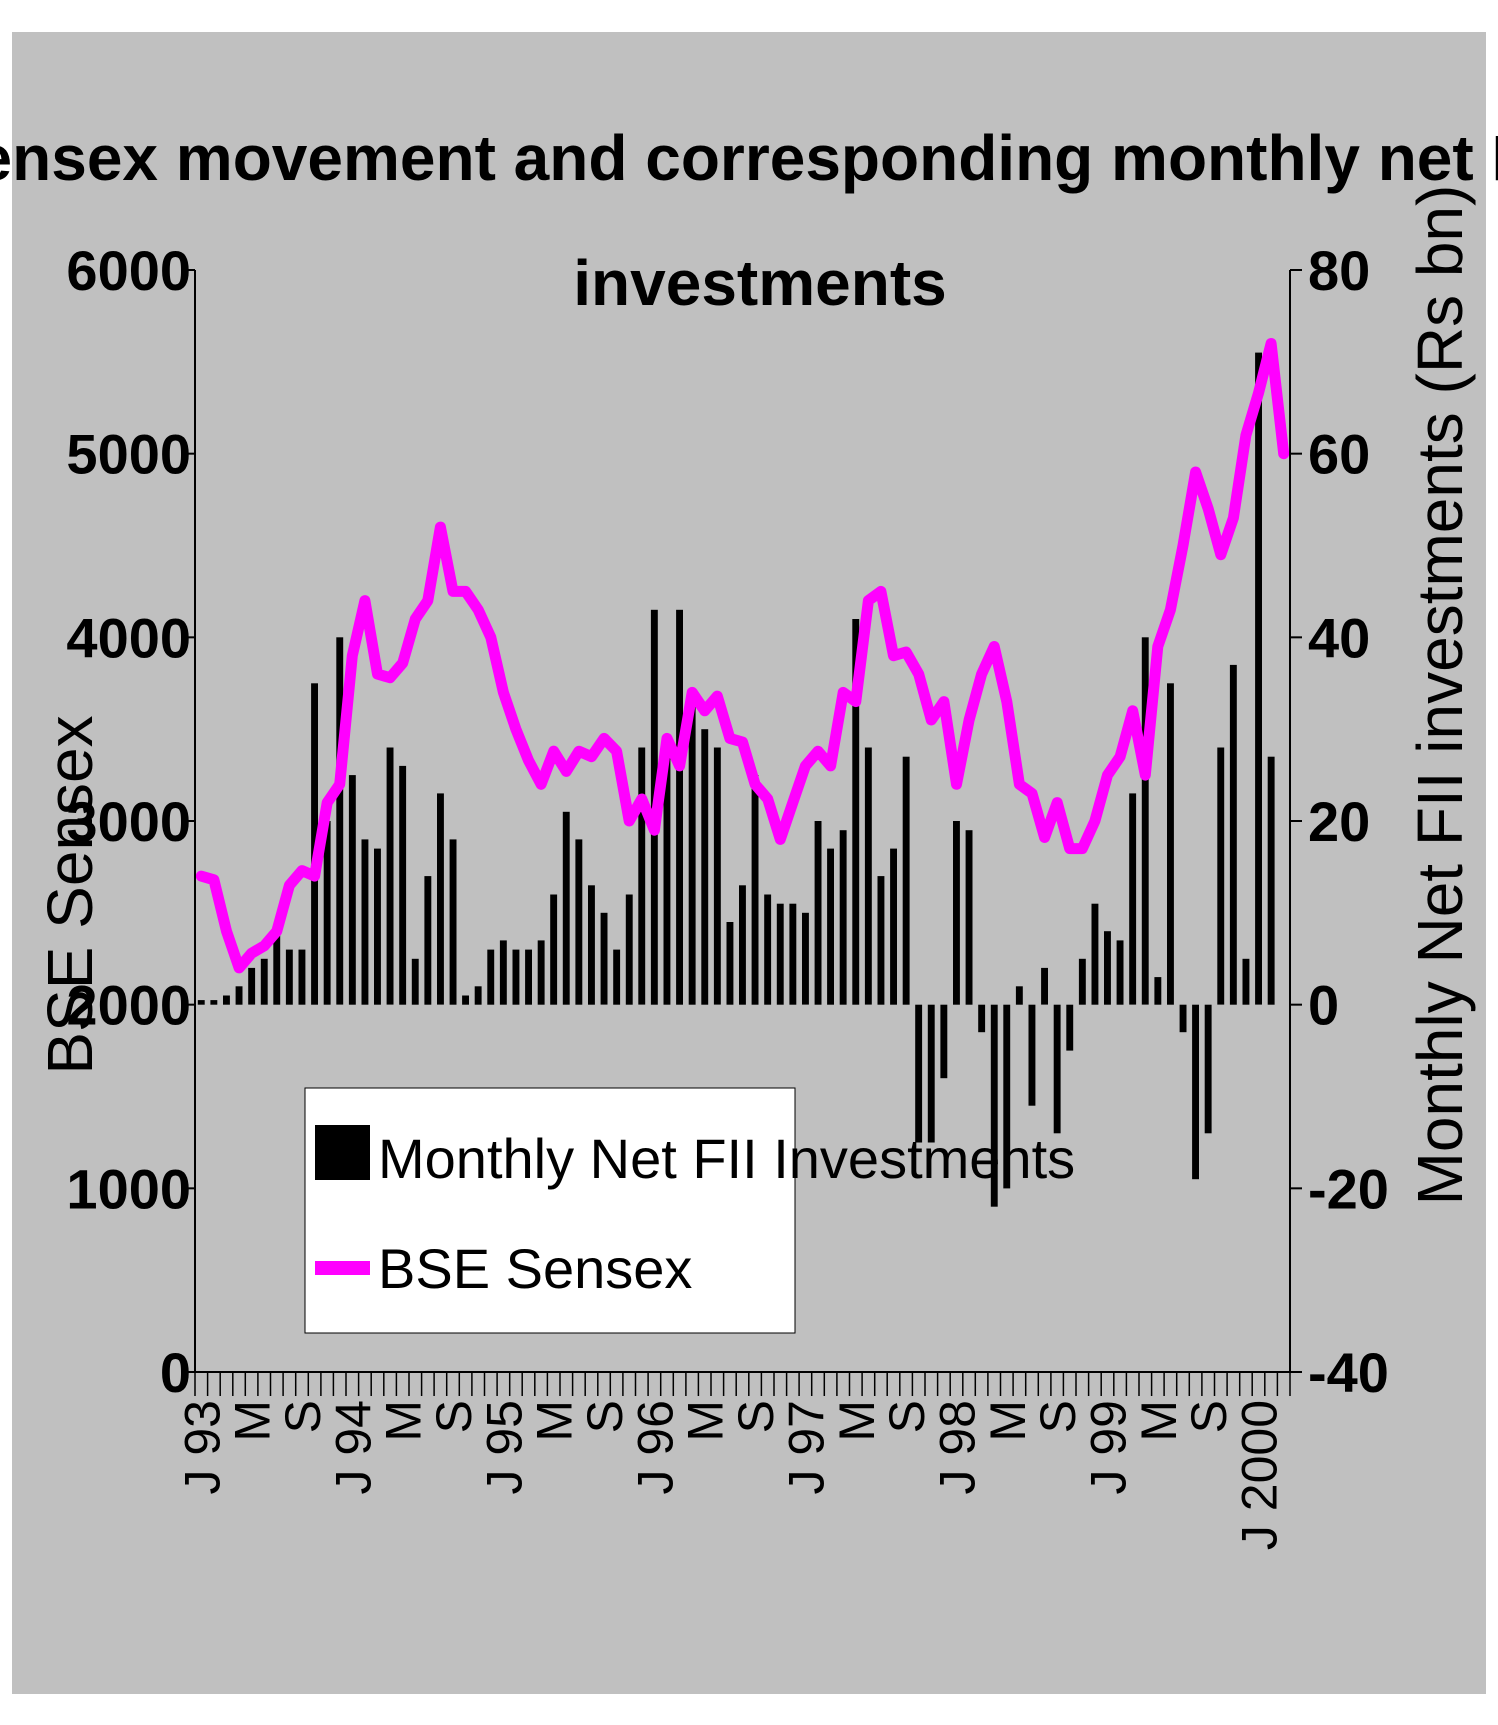 This screenshot has width=1498, height=1725. I want to click on legend-label-fii: Monthly Net FII Investments, so click(726, 1158).